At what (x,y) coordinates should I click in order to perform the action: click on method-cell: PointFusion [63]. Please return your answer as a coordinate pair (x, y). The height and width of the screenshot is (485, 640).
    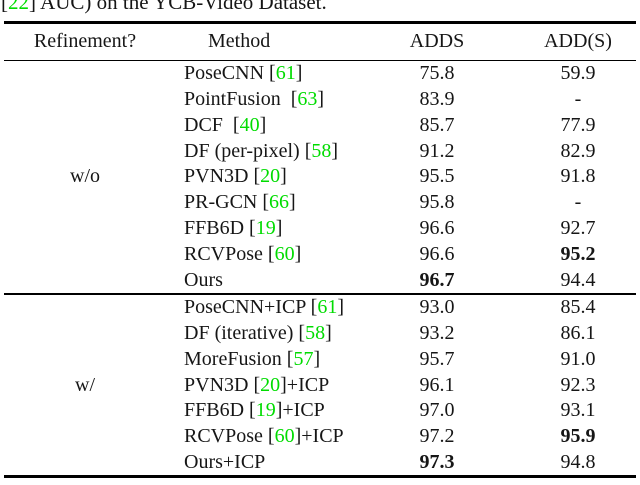
    Looking at the image, I should click on (281, 100).